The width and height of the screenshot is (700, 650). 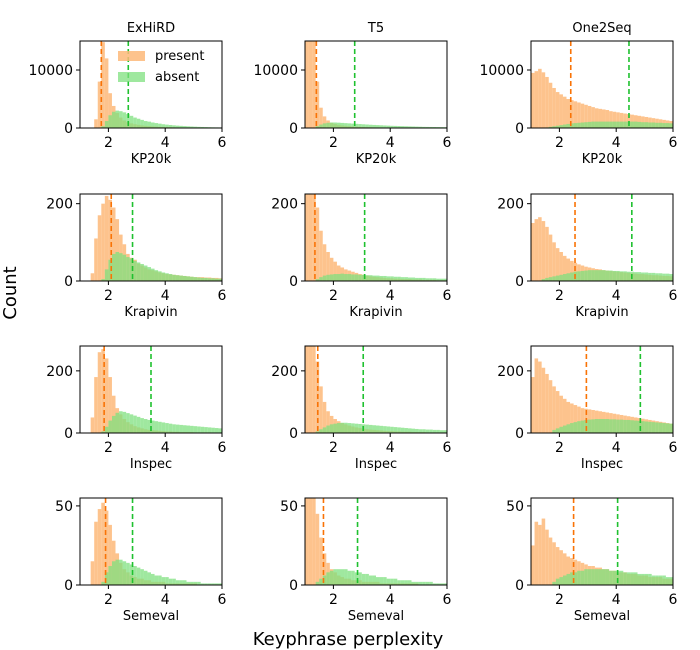 I want to click on y-tick-label: 200, so click(x=59, y=372).